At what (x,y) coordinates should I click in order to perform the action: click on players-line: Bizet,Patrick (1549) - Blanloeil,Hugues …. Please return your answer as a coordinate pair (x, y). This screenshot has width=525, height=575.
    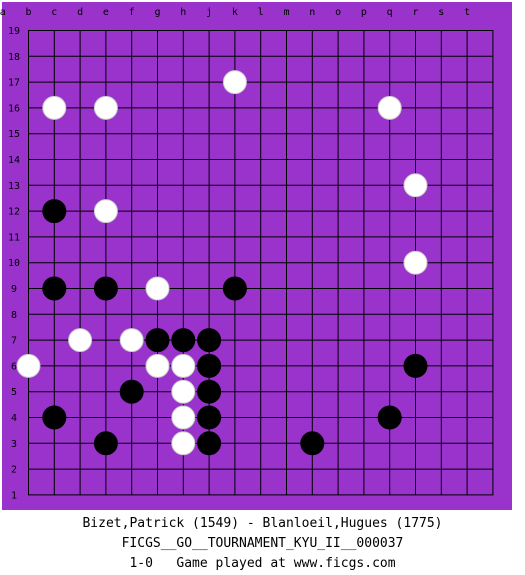
    Looking at the image, I should click on (262, 523).